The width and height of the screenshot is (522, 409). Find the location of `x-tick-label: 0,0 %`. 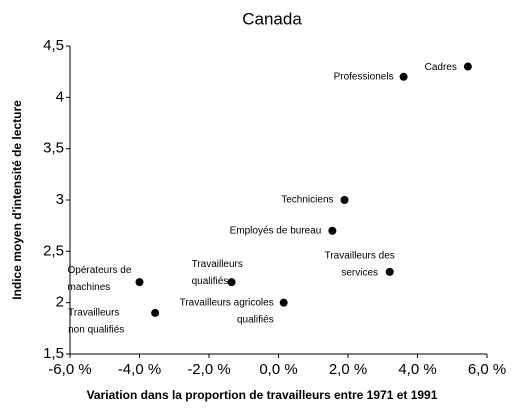

x-tick-label: 0,0 % is located at coordinates (278, 369).